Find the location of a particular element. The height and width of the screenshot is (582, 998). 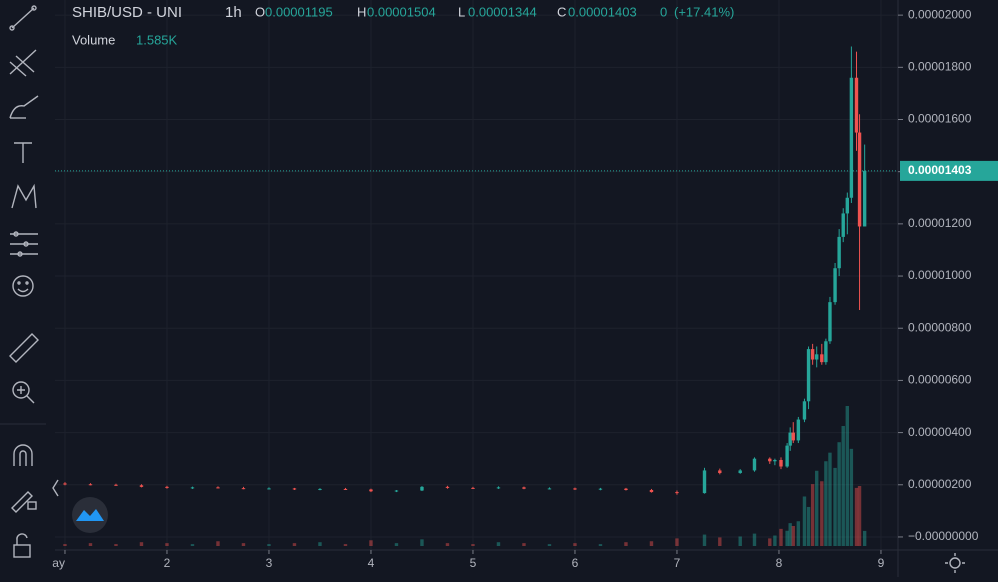

volume-value: 1.585K is located at coordinates (157, 39).